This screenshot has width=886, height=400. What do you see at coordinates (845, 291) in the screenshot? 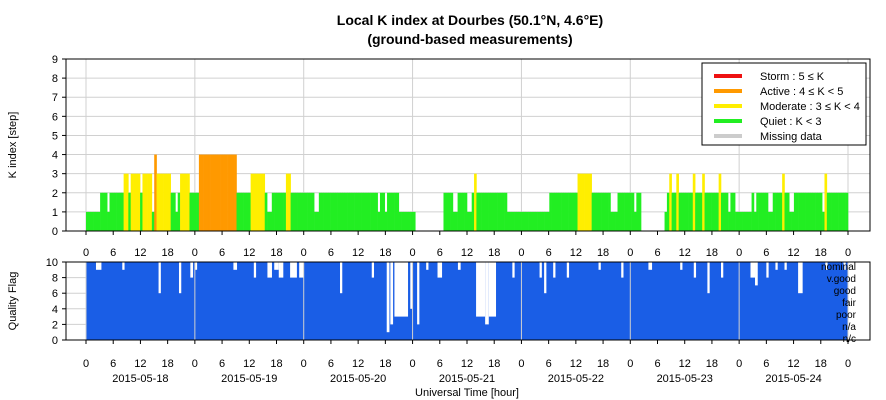
I see `quality-flag-label: good` at bounding box center [845, 291].